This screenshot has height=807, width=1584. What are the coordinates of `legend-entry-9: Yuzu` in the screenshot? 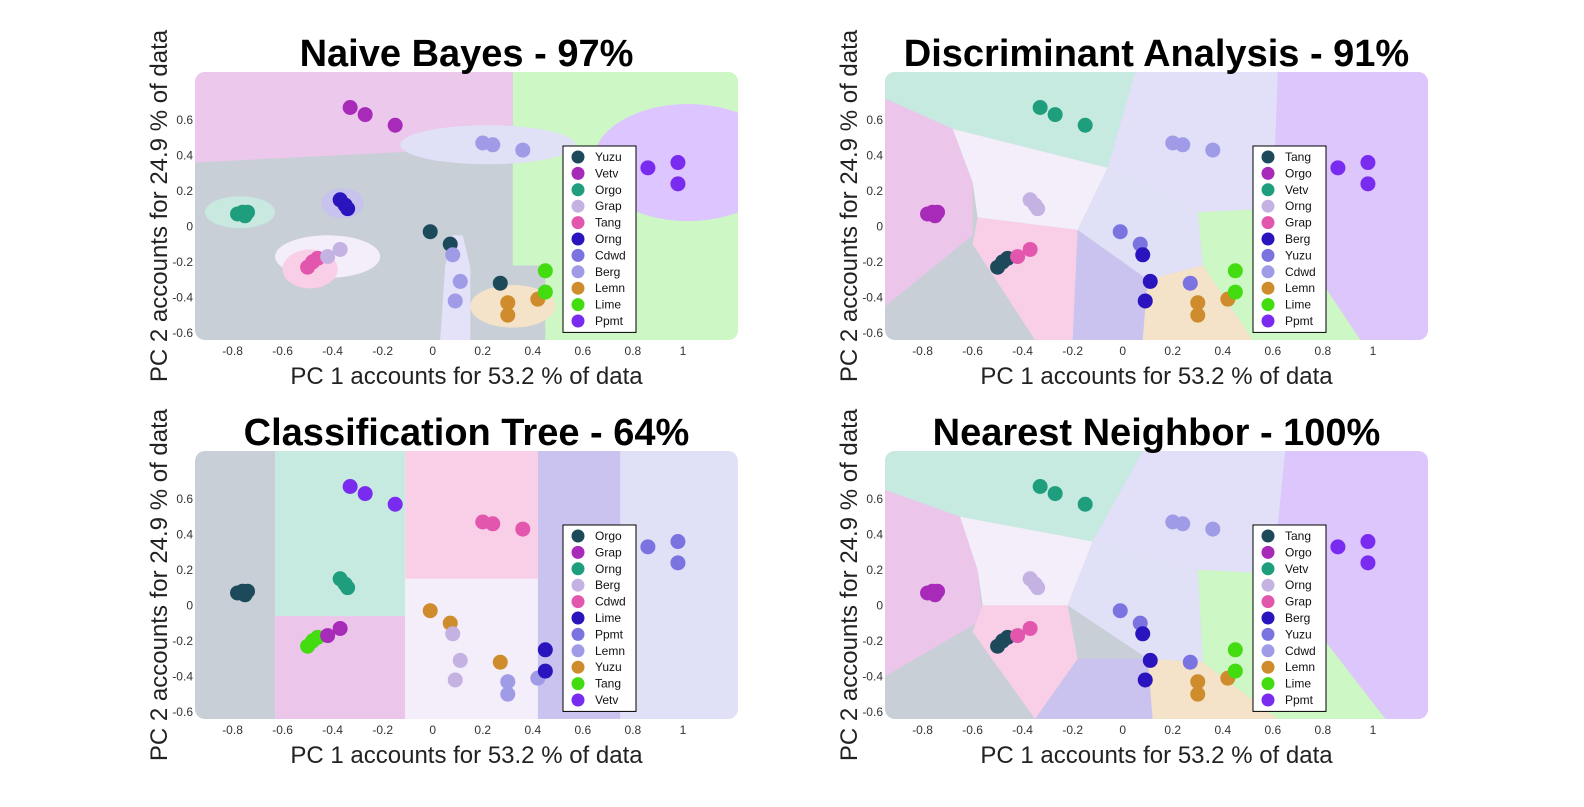 It's located at (608, 667).